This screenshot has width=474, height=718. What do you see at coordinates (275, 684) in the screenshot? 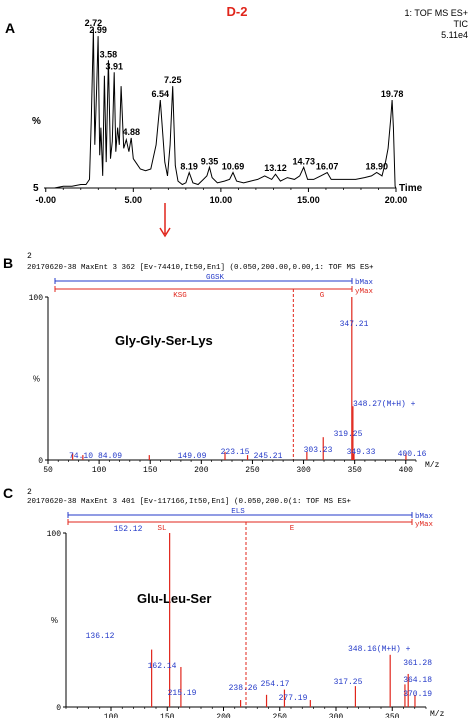
I see `spectrum-peak-label: 254.17` at bounding box center [275, 684].